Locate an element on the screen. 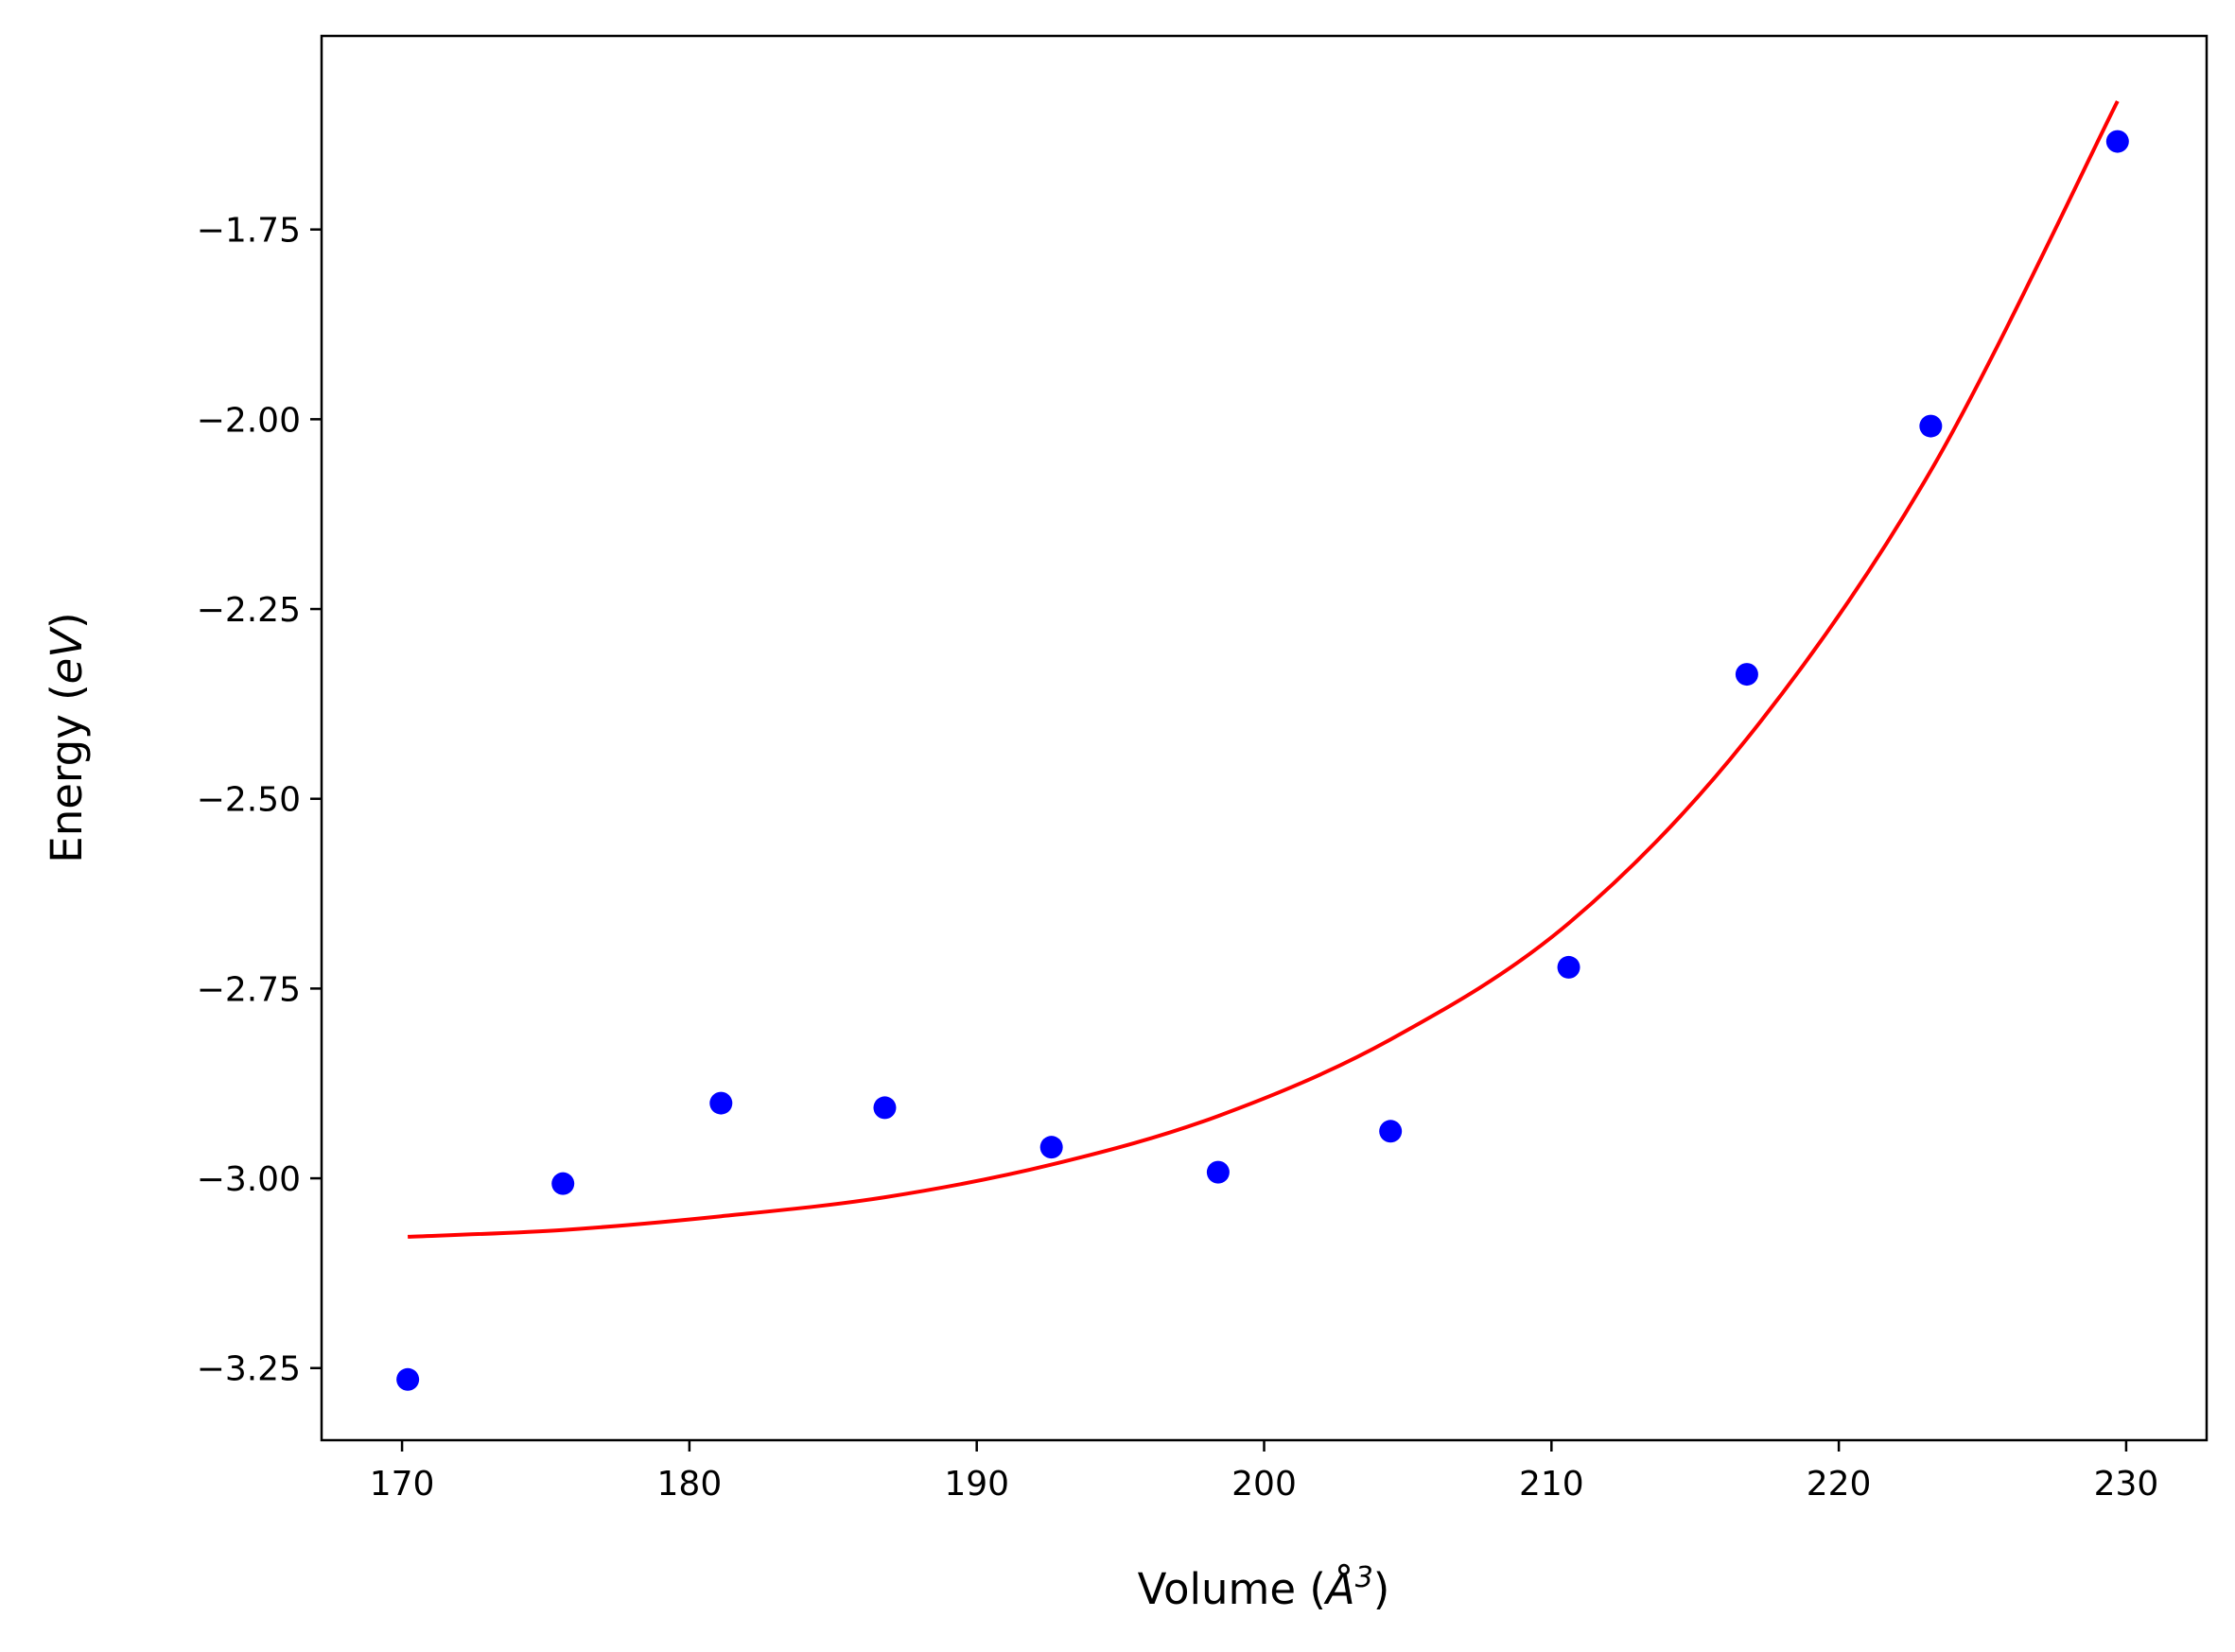  x-tick-label: 170 is located at coordinates (402, 1485).